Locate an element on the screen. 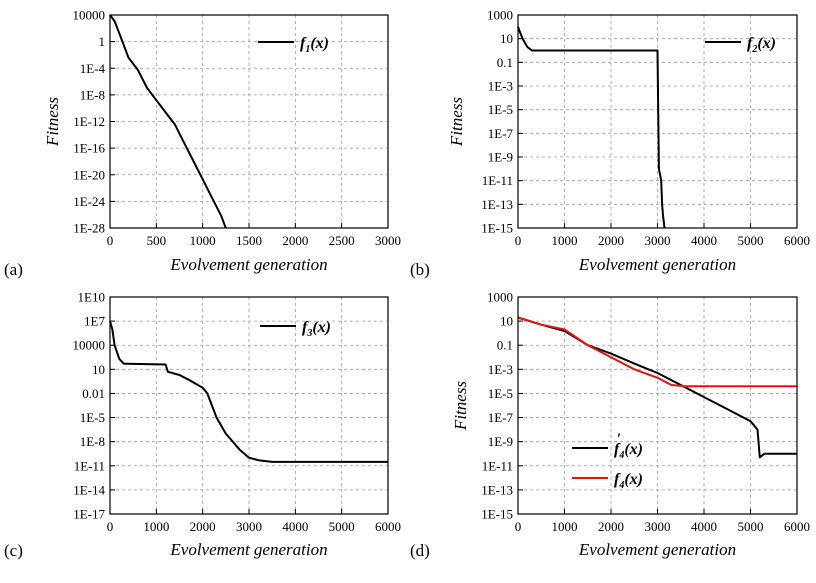 Image resolution: width=816 pixels, height=583 pixels. panel-c-y-tick-label: 1E-5 is located at coordinates (92, 417).